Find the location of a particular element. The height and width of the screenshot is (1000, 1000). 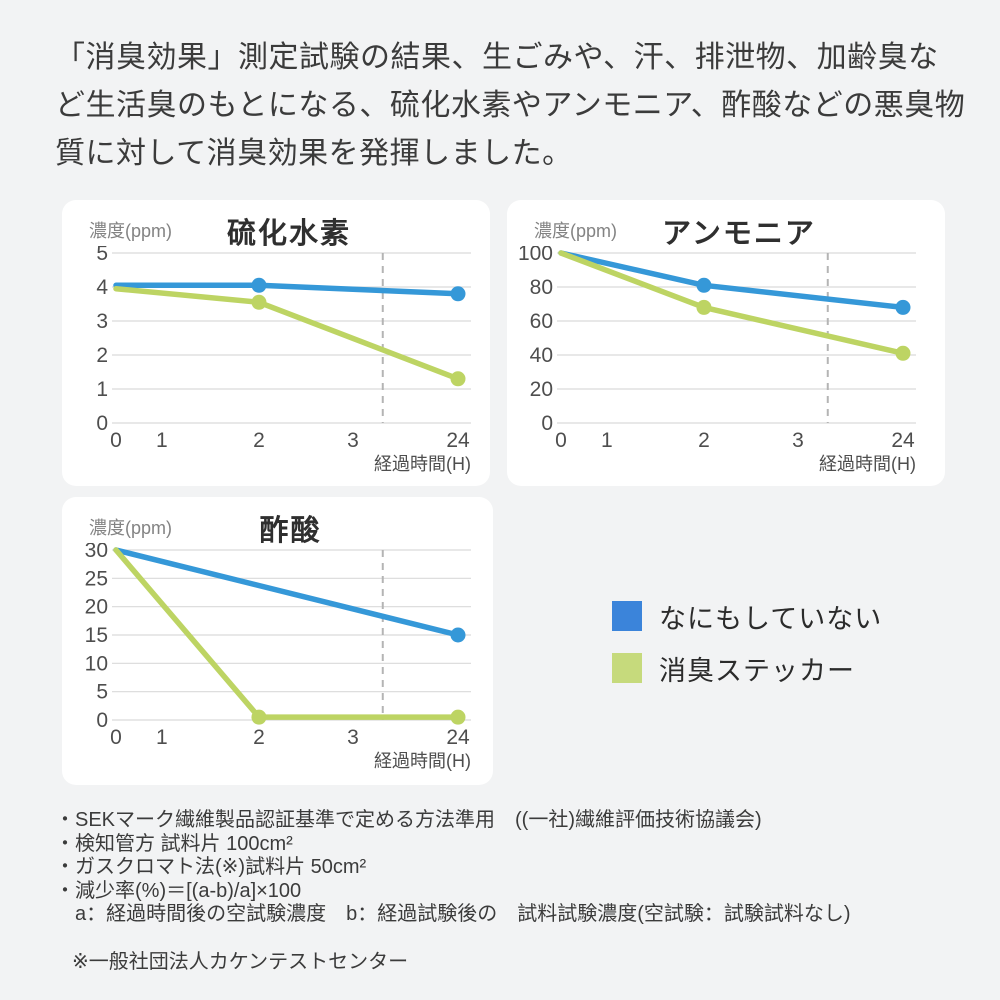

y-tick-label: 60 is located at coordinates (541, 321).